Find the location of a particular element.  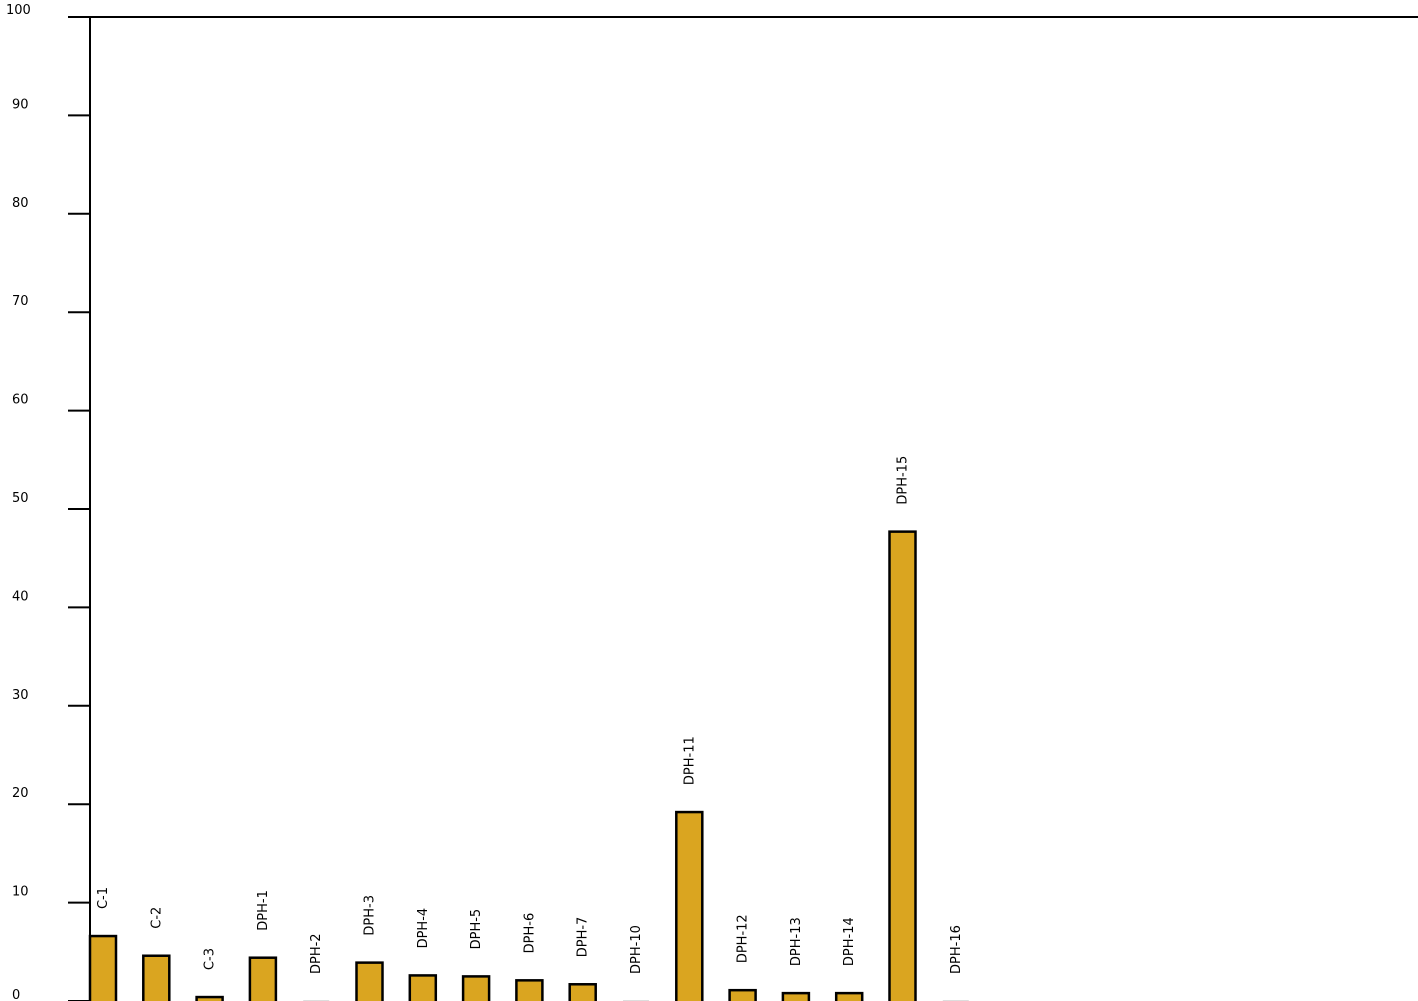

bar-label-dph-3: DPH-3 is located at coordinates (370, 915).